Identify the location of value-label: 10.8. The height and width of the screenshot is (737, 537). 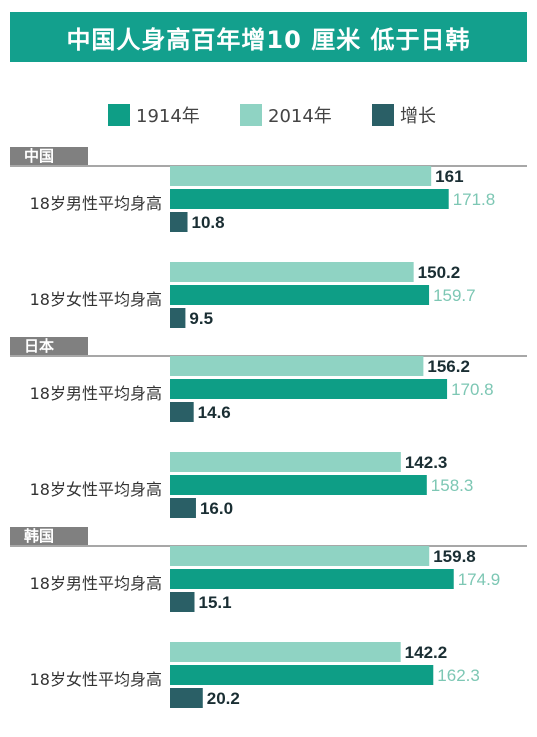
(208, 222).